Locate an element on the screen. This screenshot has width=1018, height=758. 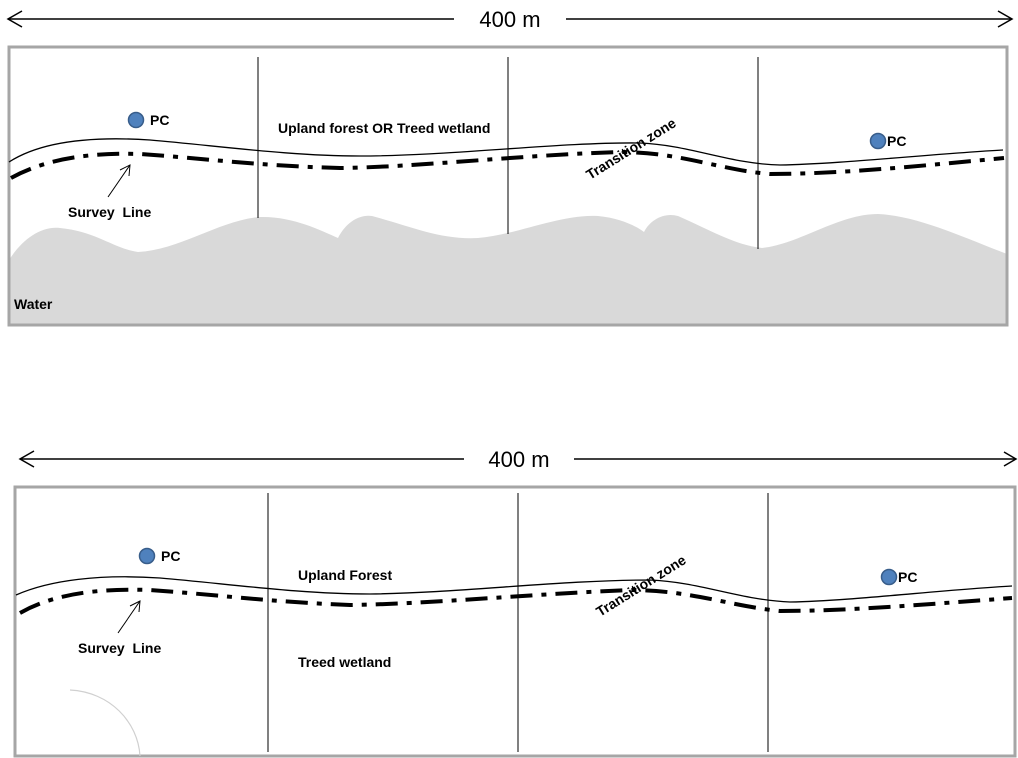
top-transition-label: Transition zone is located at coordinates (631, 148).